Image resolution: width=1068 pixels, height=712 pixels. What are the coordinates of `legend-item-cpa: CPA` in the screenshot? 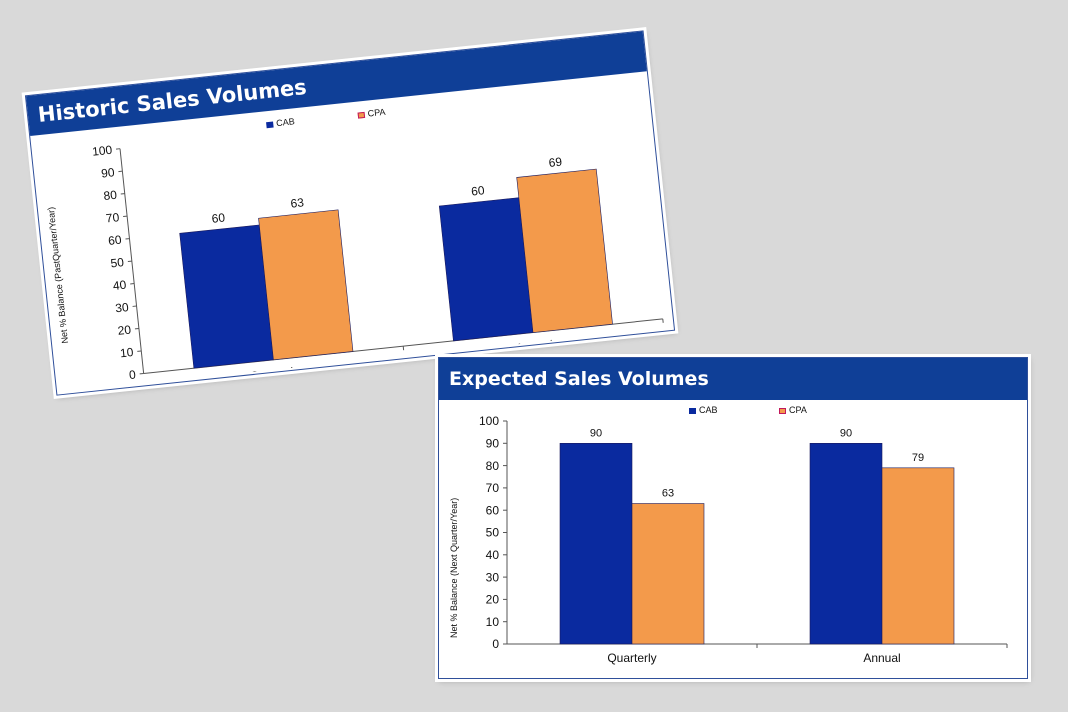 It's located at (793, 410).